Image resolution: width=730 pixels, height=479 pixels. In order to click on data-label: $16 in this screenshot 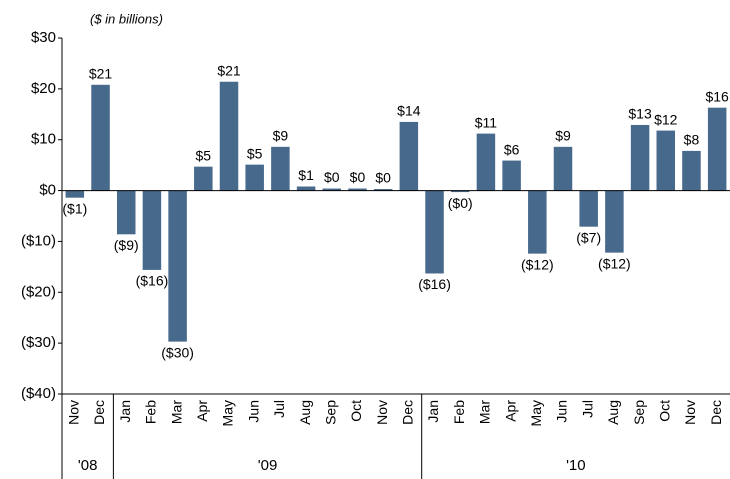, I will do `click(717, 96)`.